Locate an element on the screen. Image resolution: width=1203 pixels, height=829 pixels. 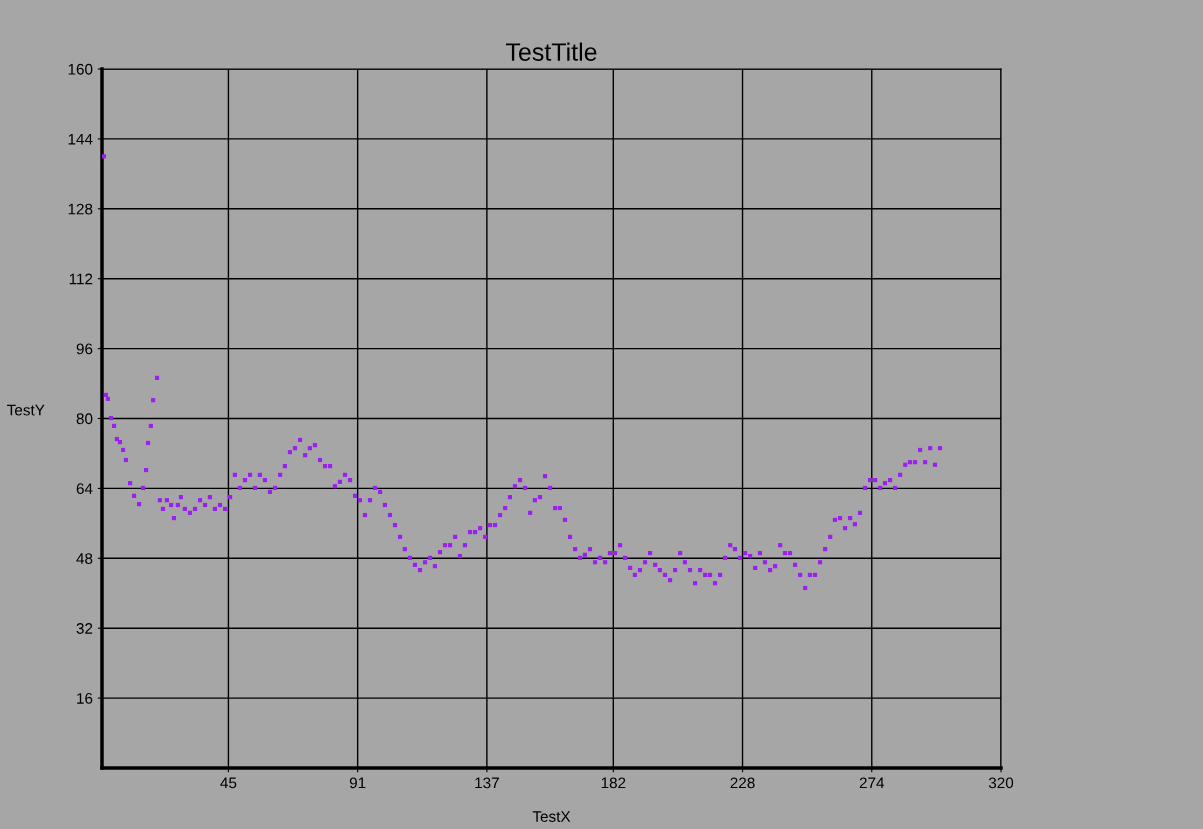
y-tick-label: 96 is located at coordinates (84, 349).